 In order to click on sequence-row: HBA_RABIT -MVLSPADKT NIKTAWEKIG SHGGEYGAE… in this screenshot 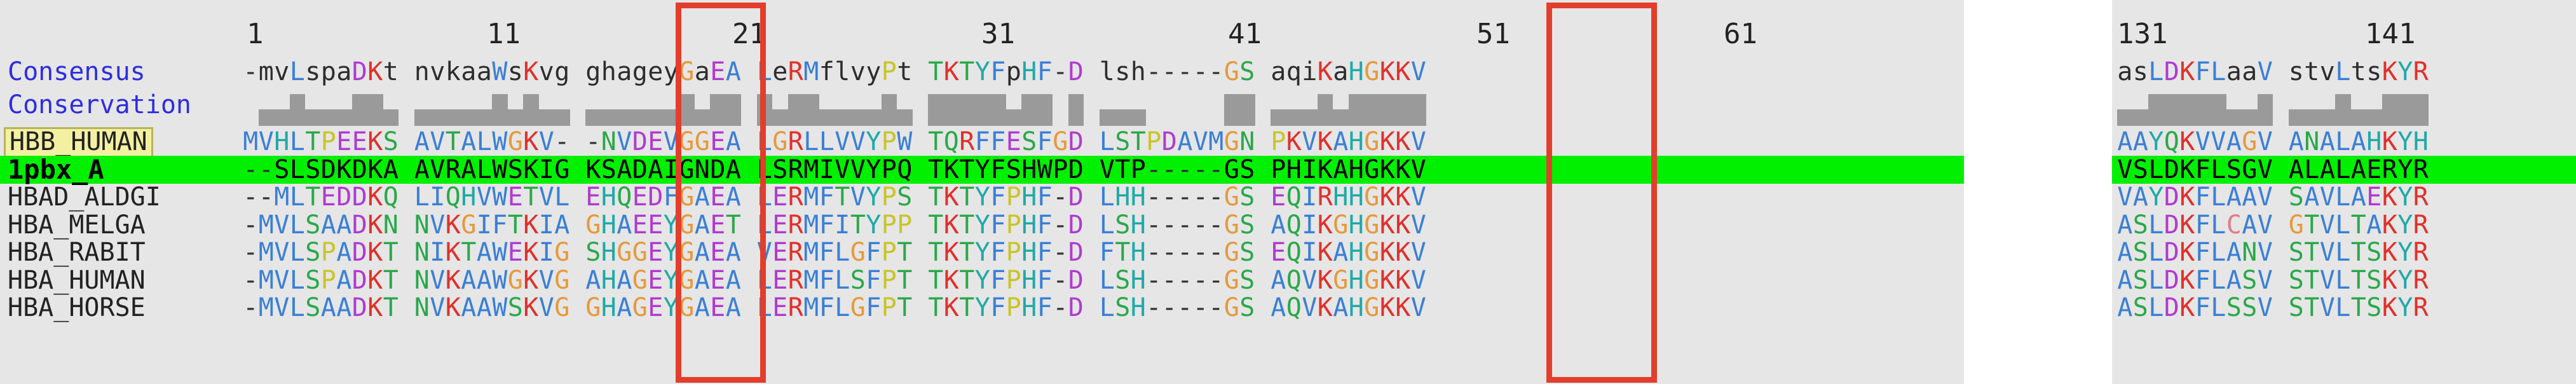, I will do `click(982, 253)`.